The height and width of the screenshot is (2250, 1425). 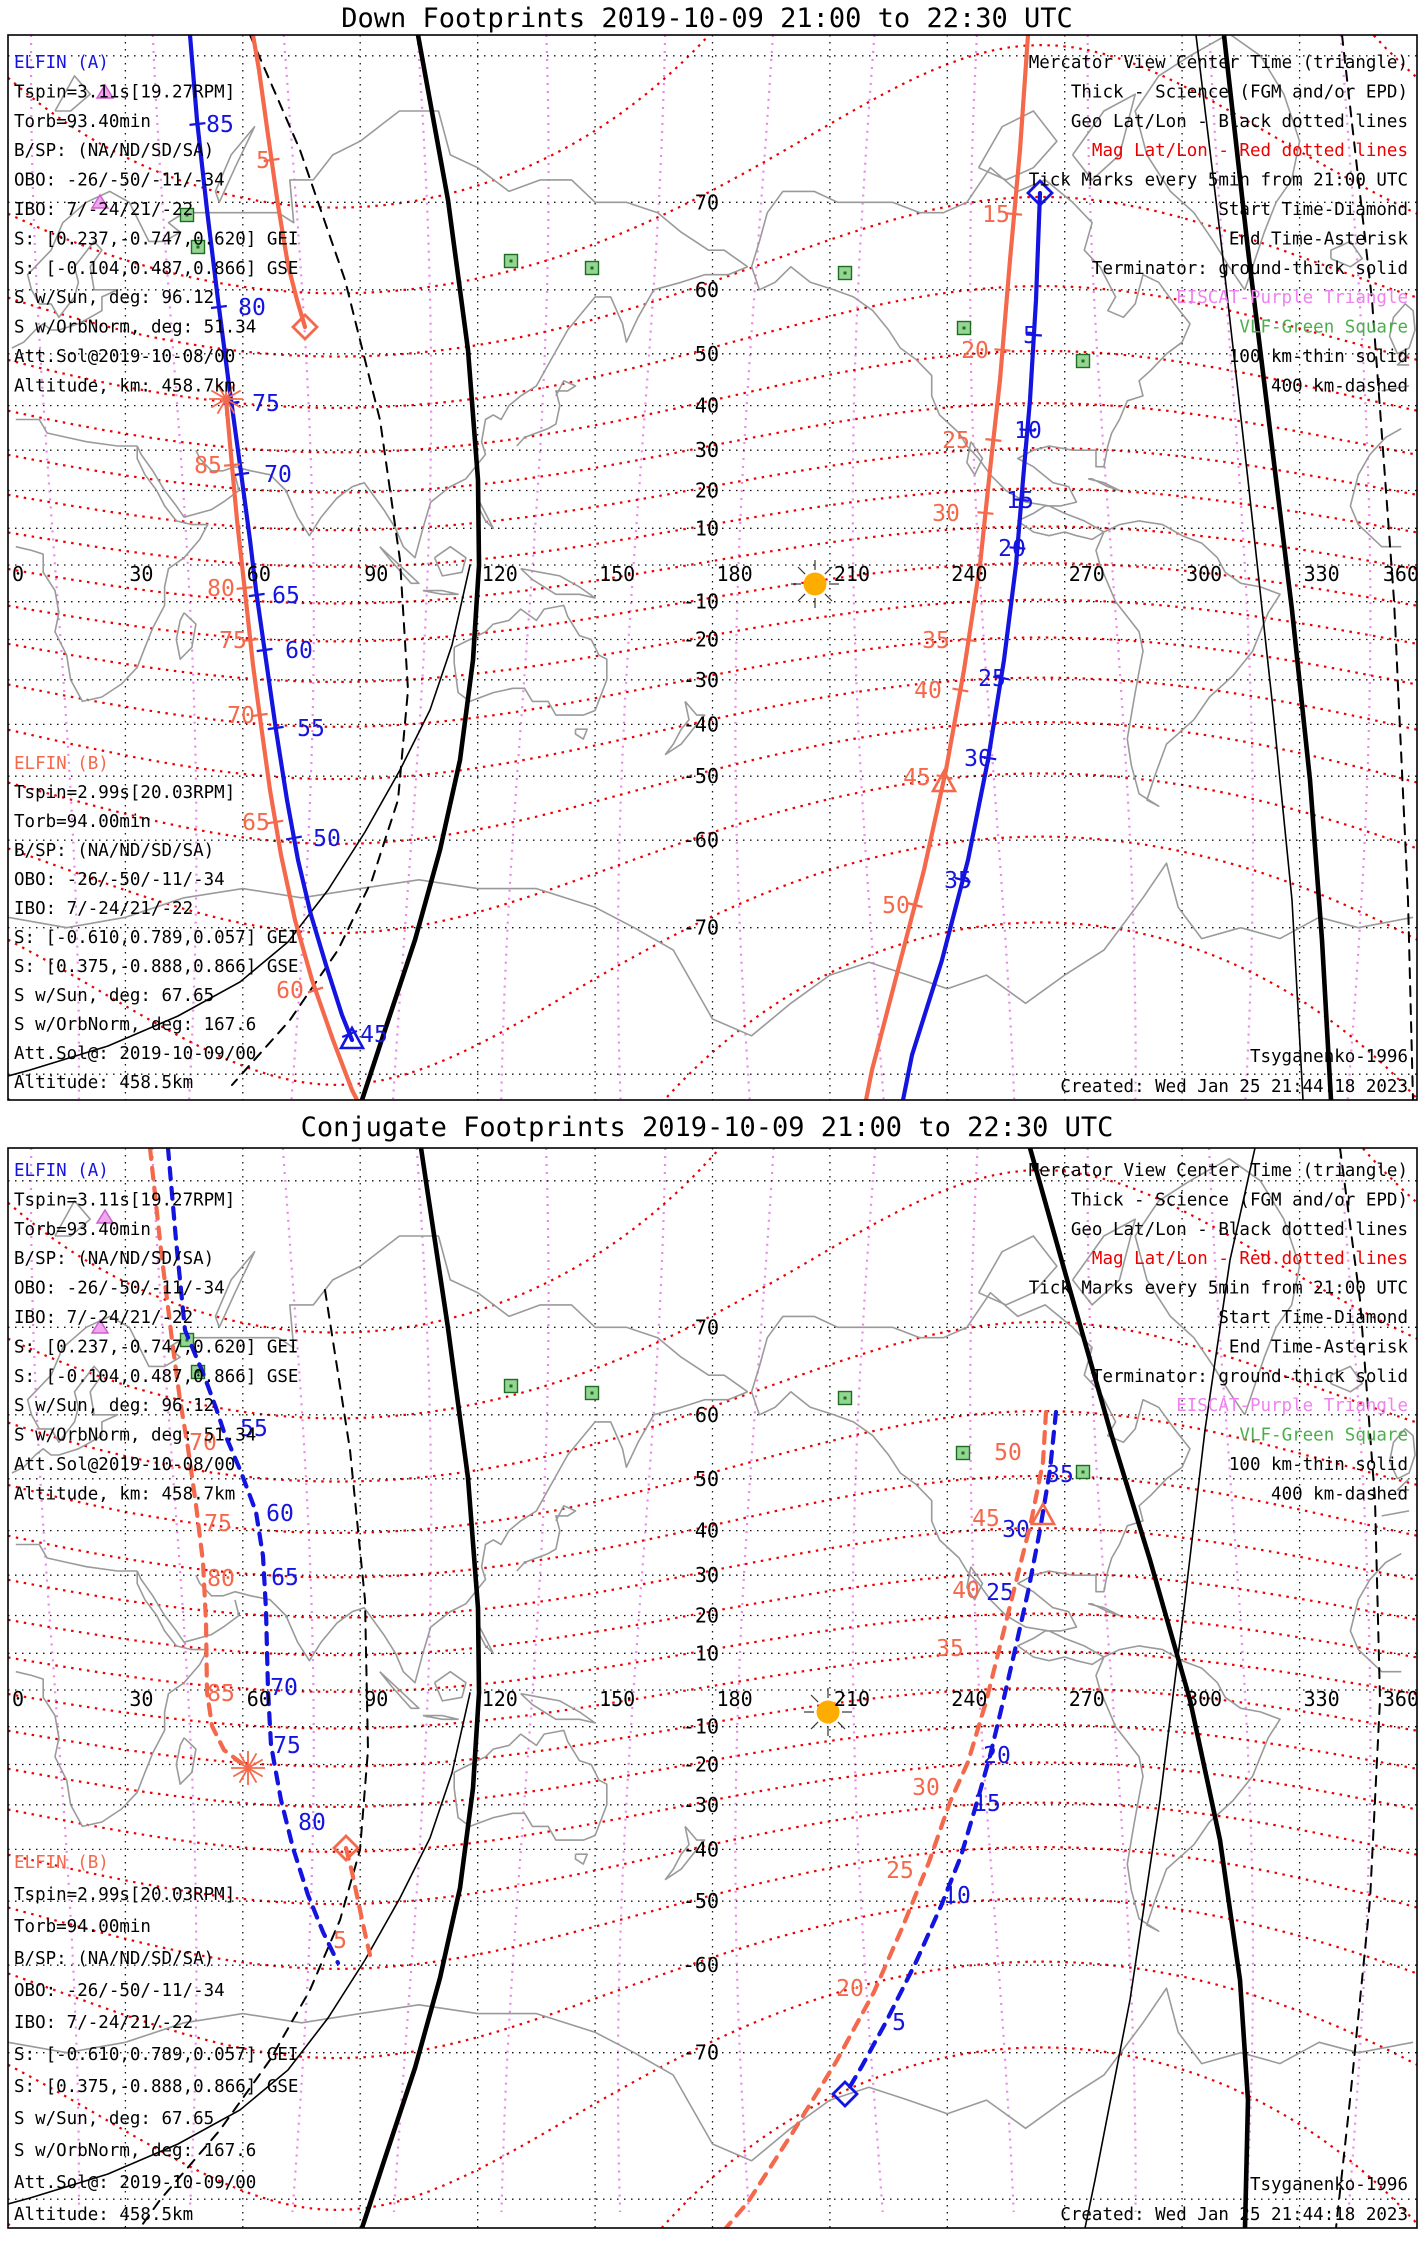 I want to click on lat-axis-label: -40, so click(x=701, y=724).